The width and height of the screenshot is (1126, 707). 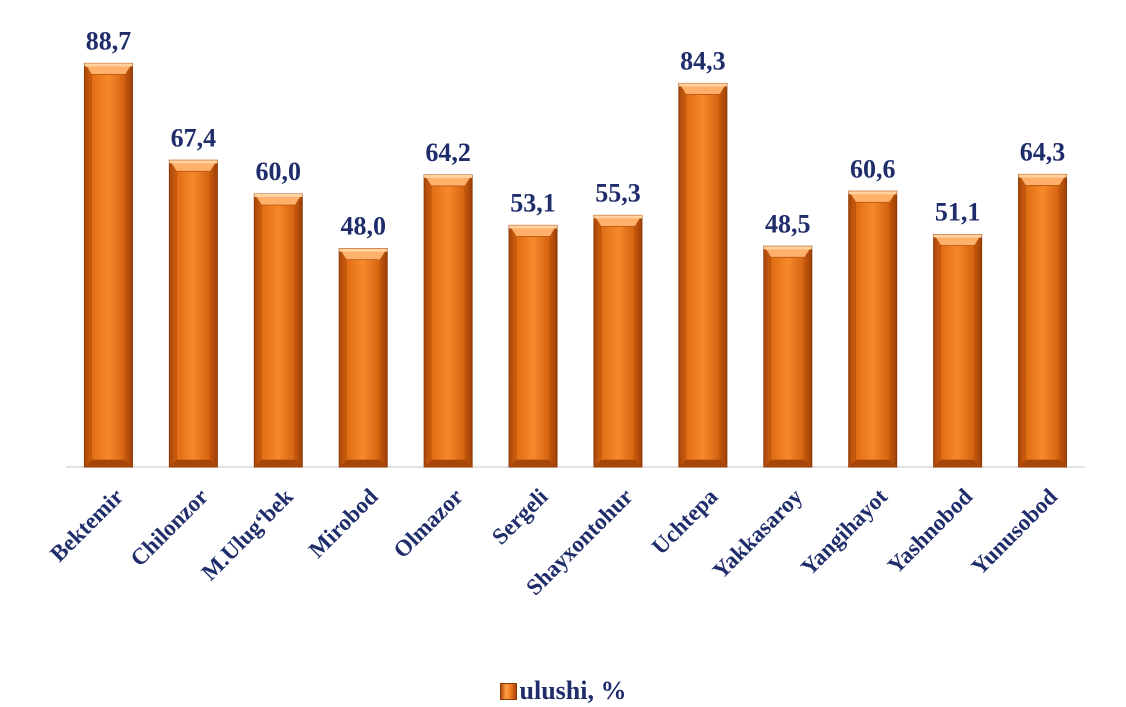 I want to click on x-tick-label: Yashnobod, so click(x=930, y=531).